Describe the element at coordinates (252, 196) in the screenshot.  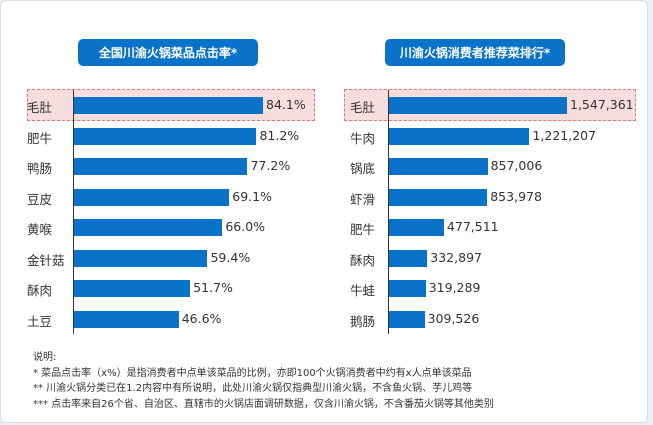
I see `data-label: 69.1%` at that location.